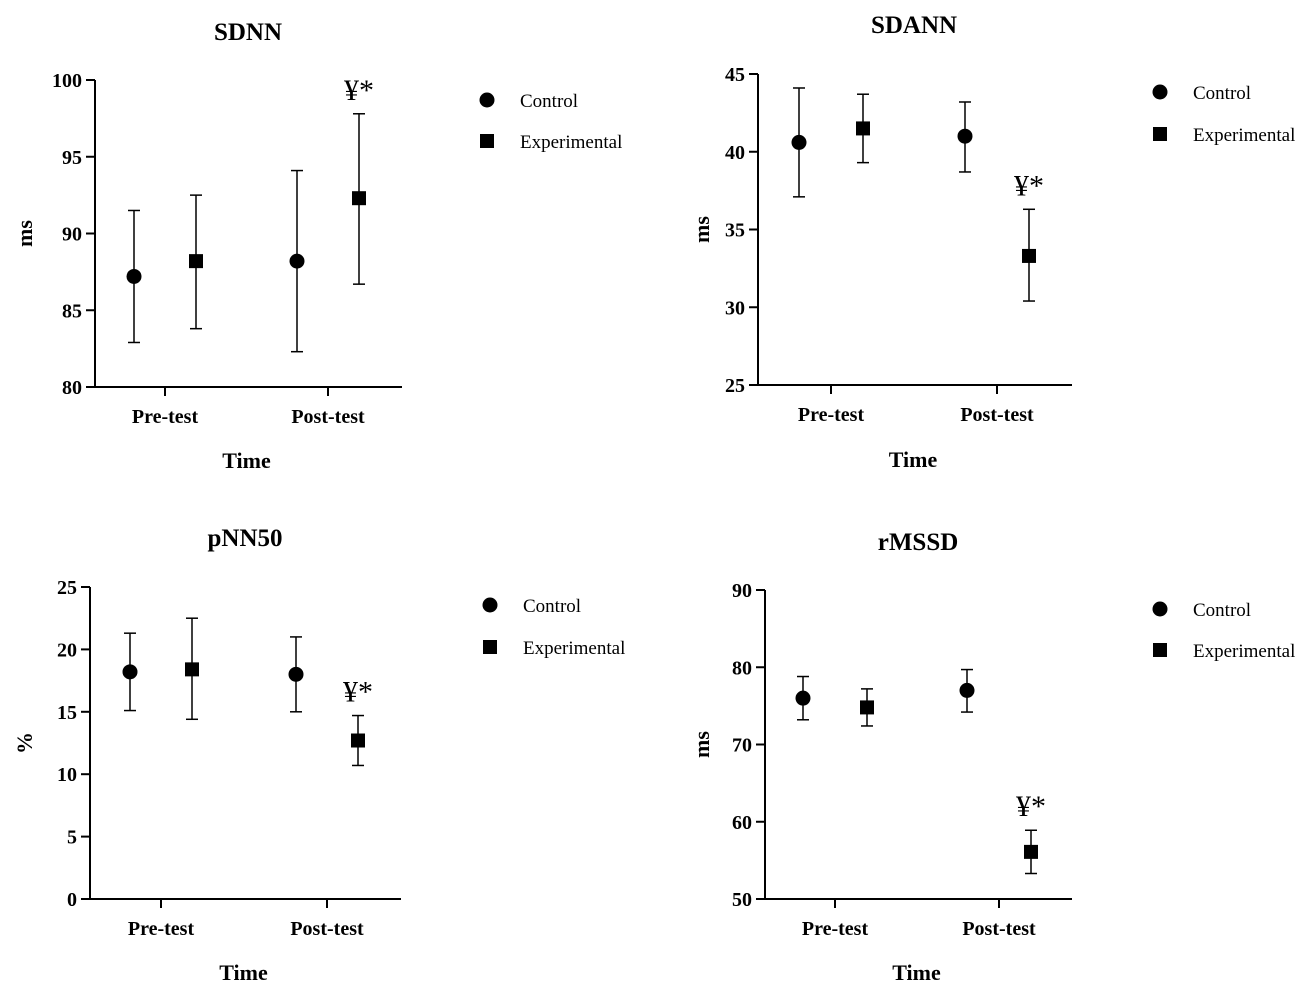 The width and height of the screenshot is (1309, 983). Describe the element at coordinates (67, 775) in the screenshot. I see `y-tick-label: 10` at that location.